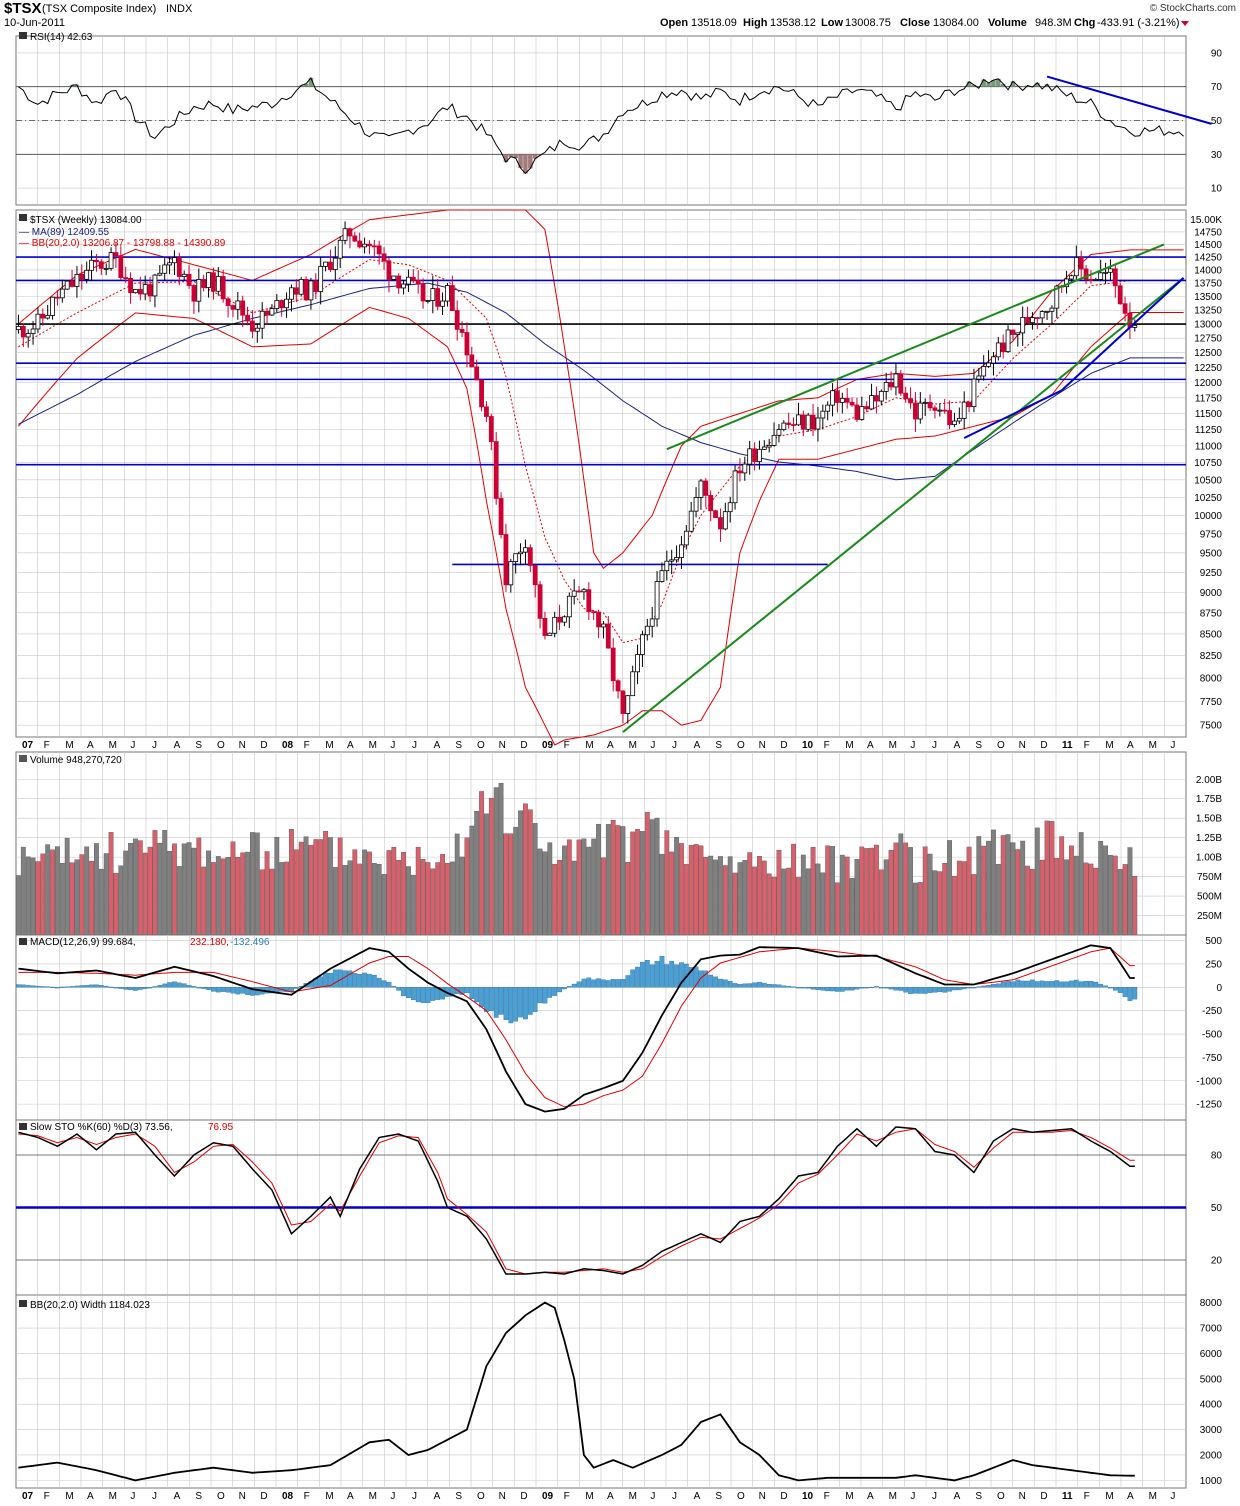  What do you see at coordinates (576, 1200) in the screenshot?
I see `stochastic-k-line` at bounding box center [576, 1200].